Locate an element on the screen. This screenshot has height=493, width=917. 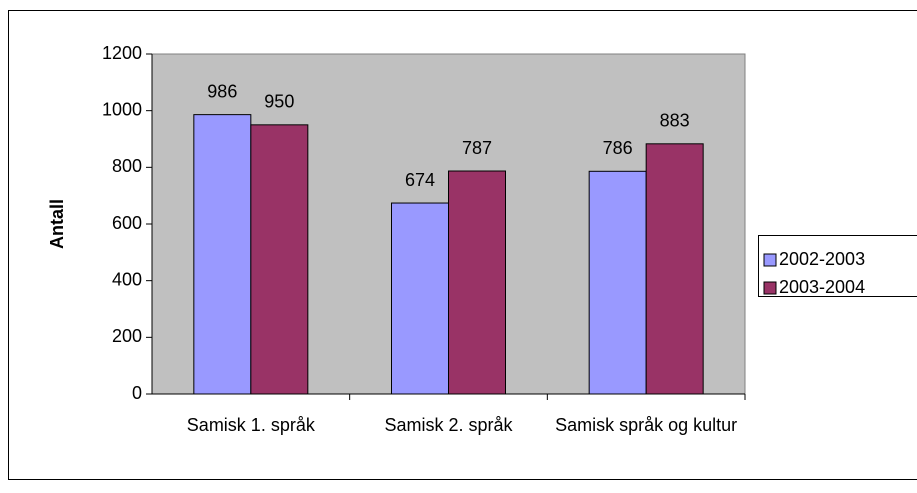
legend-box is located at coordinates (837, 266).